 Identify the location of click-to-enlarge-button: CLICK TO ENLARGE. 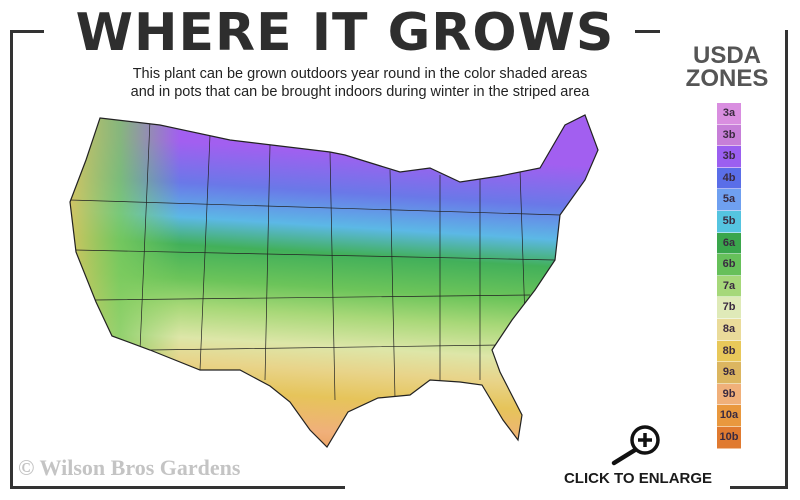
(638, 478).